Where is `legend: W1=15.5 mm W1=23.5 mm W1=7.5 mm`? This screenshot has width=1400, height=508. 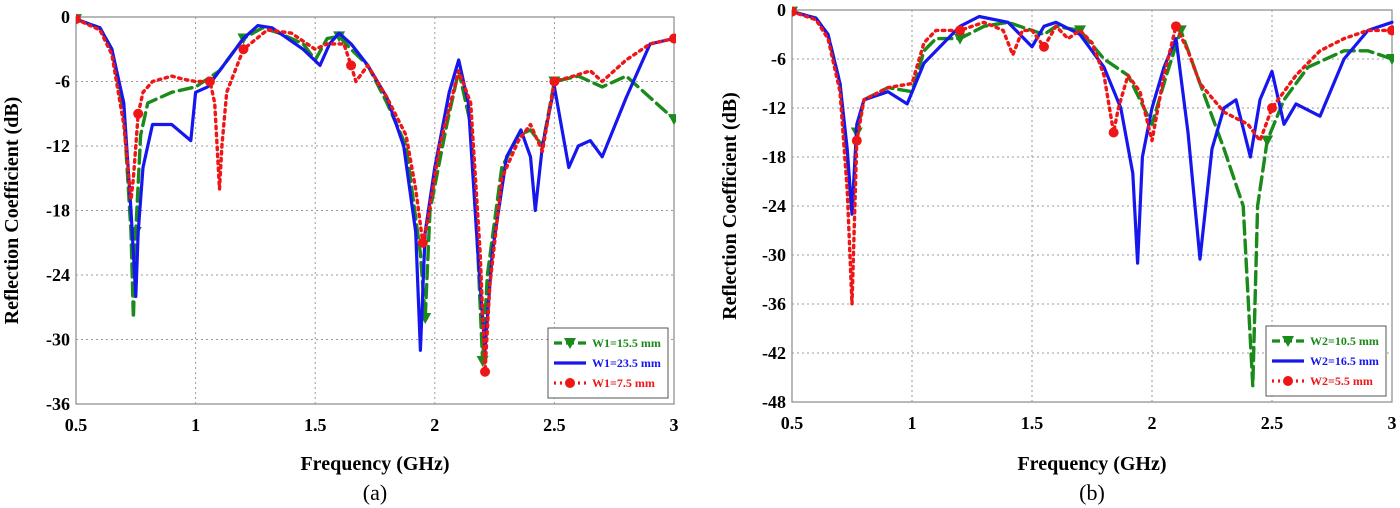 legend: W1=15.5 mm W1=23.5 mm W1=7.5 mm is located at coordinates (608, 363).